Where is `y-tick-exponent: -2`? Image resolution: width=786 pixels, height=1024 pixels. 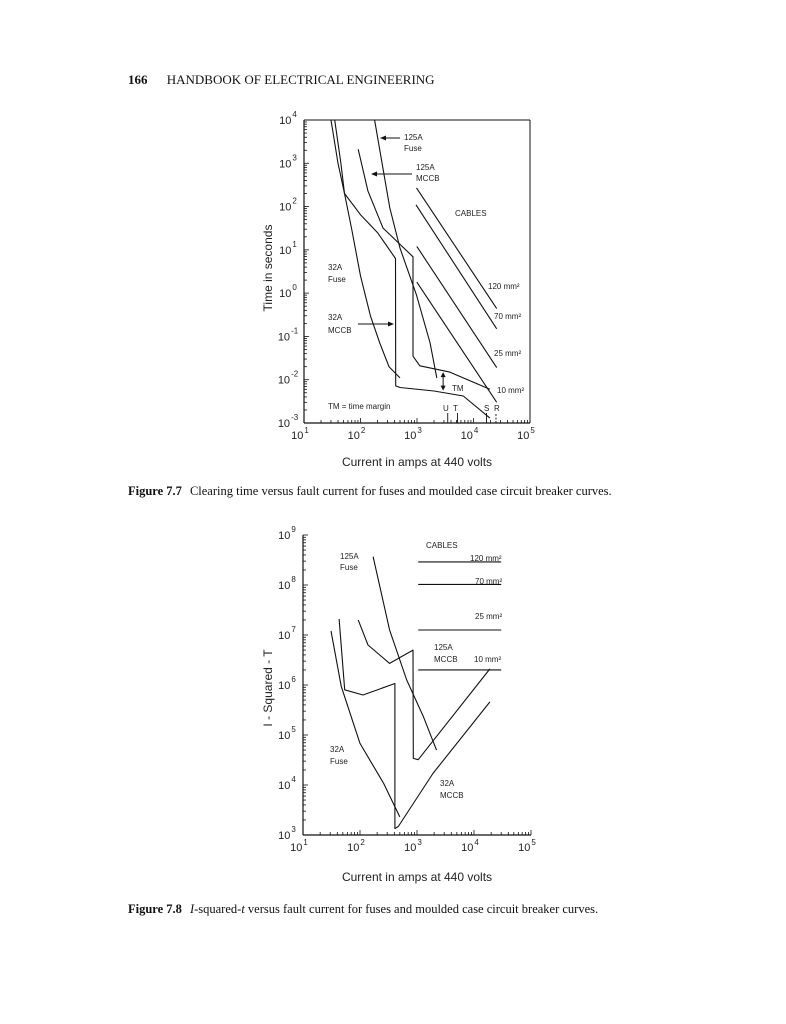 y-tick-exponent: -2 is located at coordinates (295, 374).